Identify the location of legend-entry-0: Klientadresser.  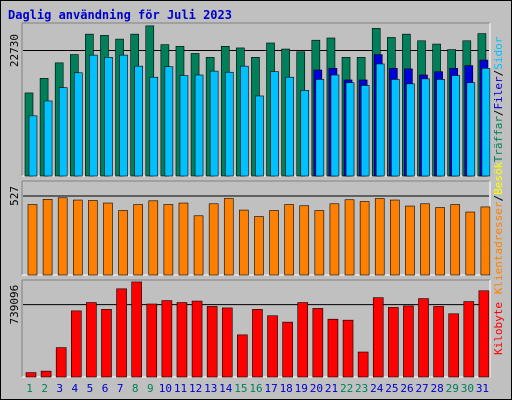
(498, 247).